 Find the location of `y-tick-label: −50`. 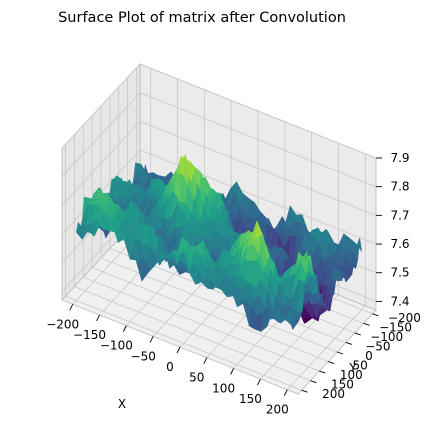

y-tick-label: −50 is located at coordinates (377, 346).